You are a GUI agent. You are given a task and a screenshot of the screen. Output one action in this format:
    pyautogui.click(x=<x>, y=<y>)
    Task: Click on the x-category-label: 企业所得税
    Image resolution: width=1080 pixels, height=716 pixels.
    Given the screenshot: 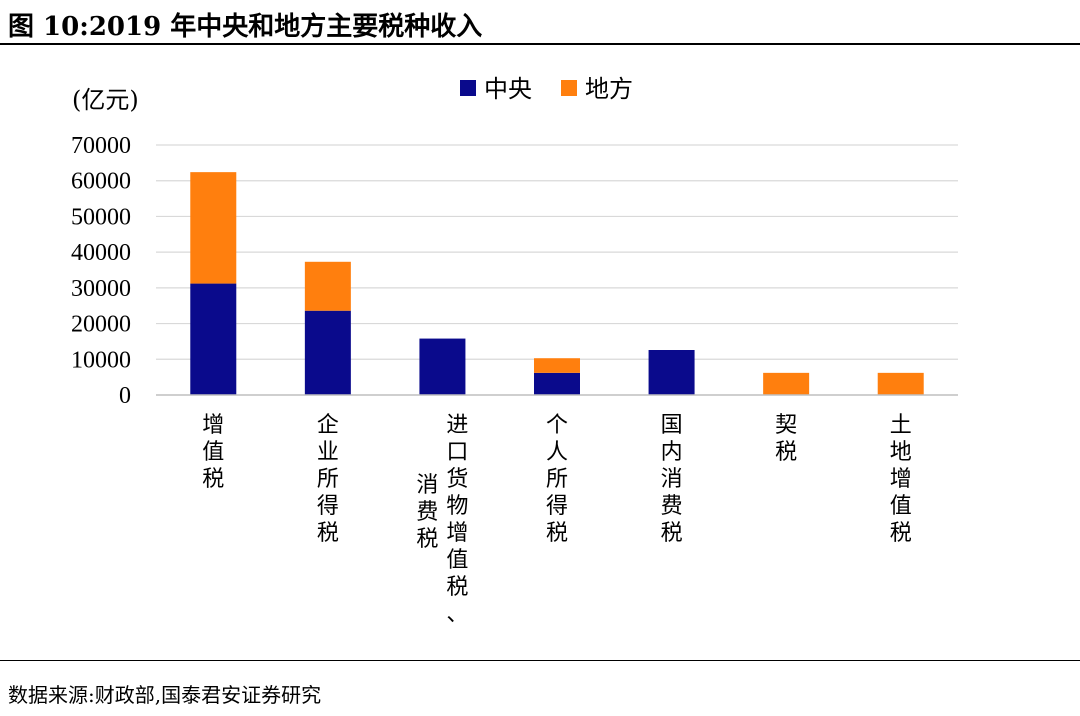 What is the action you would take?
    pyautogui.click(x=328, y=479)
    